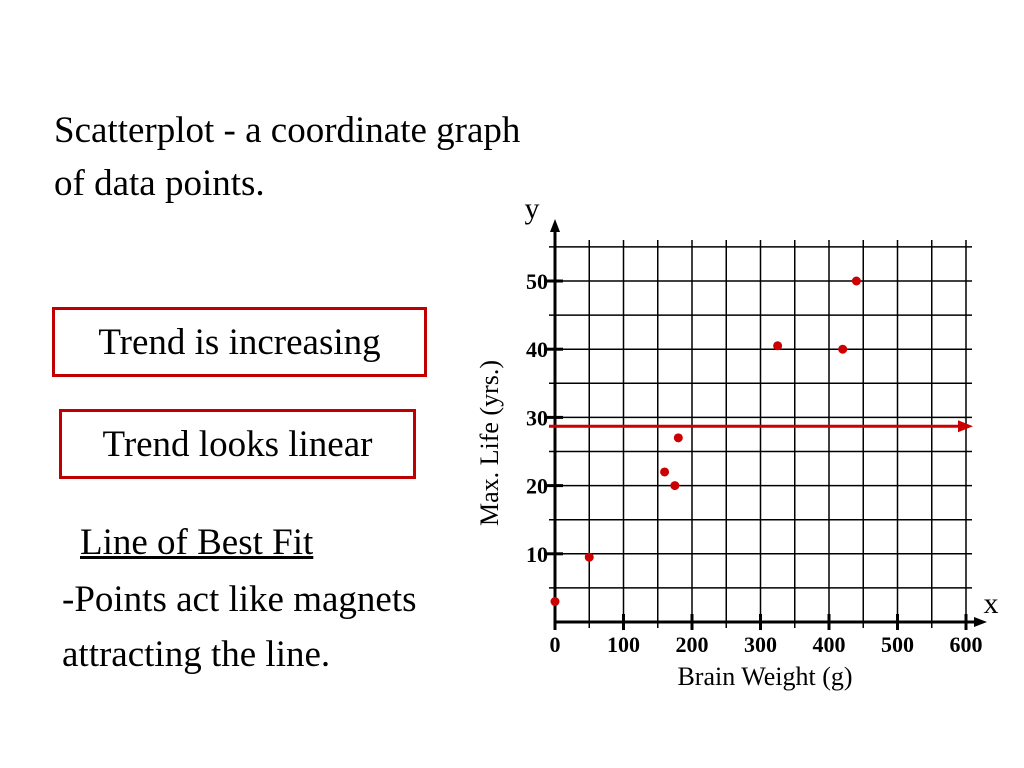 This screenshot has height=768, width=1024. Describe the element at coordinates (537, 349) in the screenshot. I see `y-tick-label: 40` at that location.